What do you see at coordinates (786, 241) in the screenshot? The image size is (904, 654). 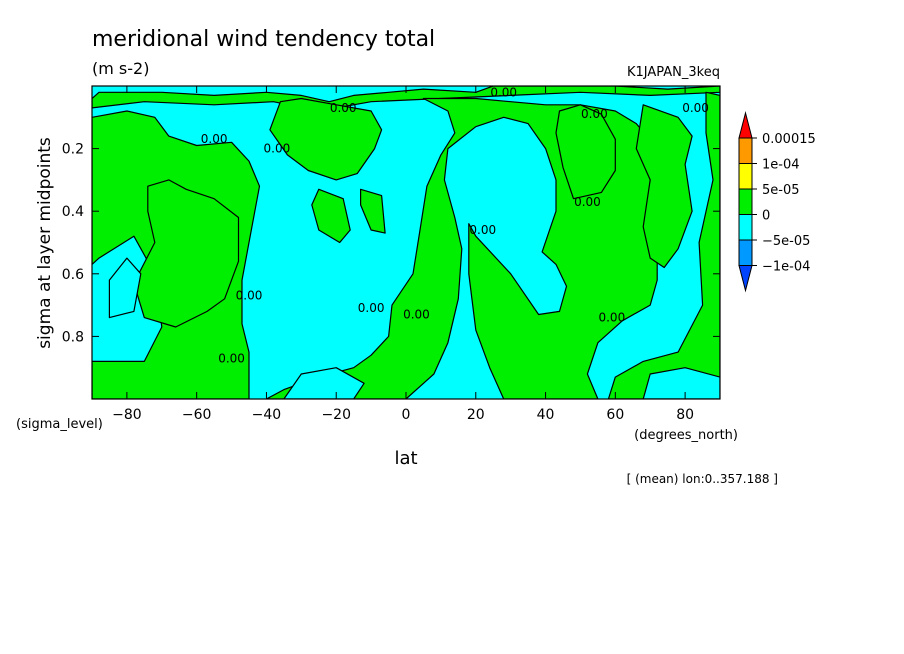 I see `colorbar-label: −5e-05` at bounding box center [786, 241].